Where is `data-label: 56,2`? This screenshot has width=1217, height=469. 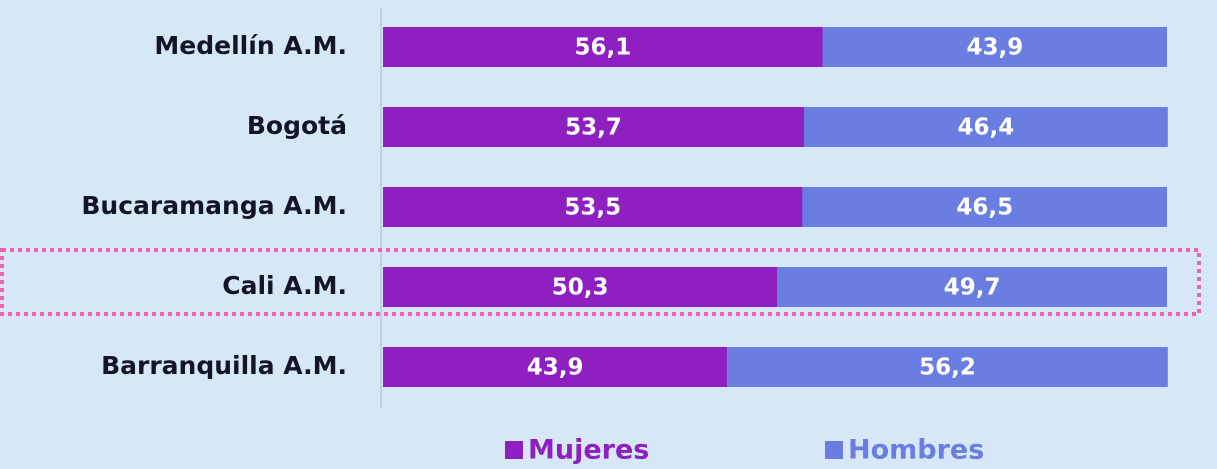
data-label: 56,2 is located at coordinates (947, 368).